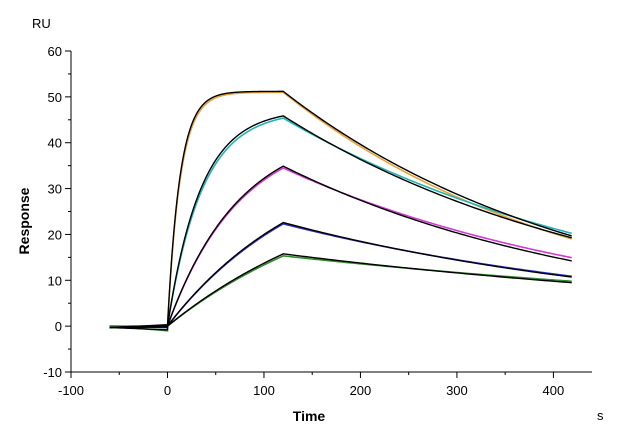  What do you see at coordinates (554, 390) in the screenshot?
I see `x-tick-label: 400` at bounding box center [554, 390].